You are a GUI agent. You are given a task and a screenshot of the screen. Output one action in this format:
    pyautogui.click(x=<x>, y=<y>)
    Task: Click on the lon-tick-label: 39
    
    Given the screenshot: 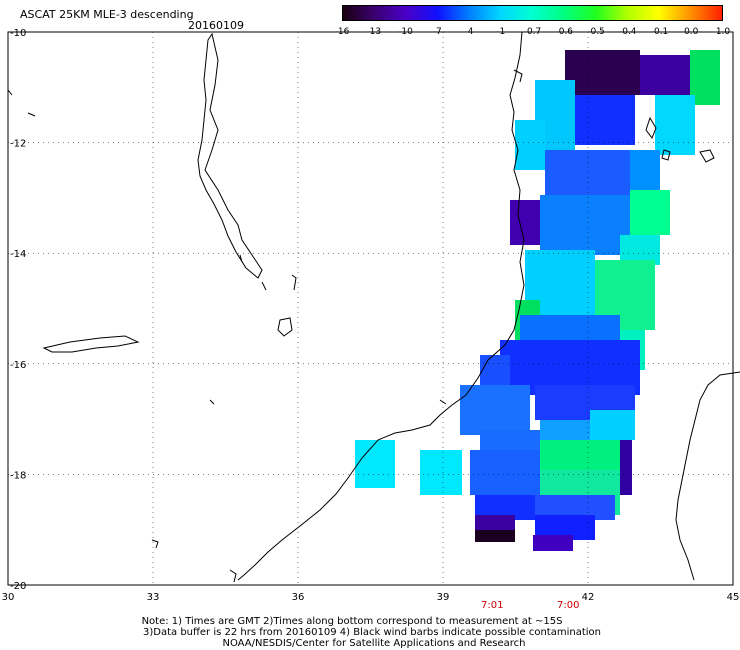 What is the action you would take?
    pyautogui.click(x=443, y=597)
    